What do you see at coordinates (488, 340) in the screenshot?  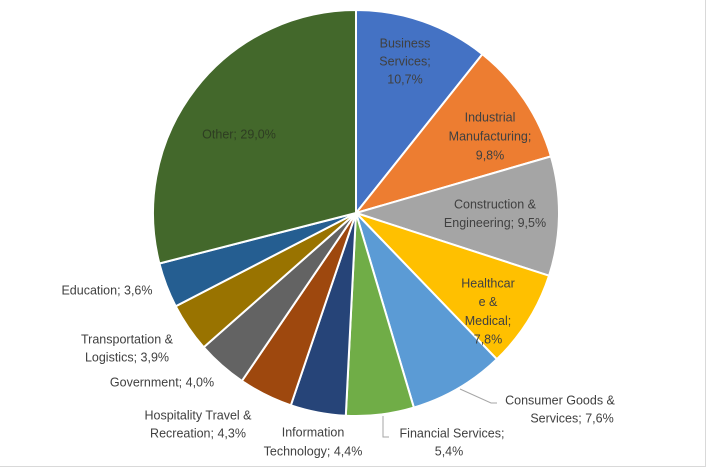 I see `data-label-line: 7,8%` at bounding box center [488, 340].